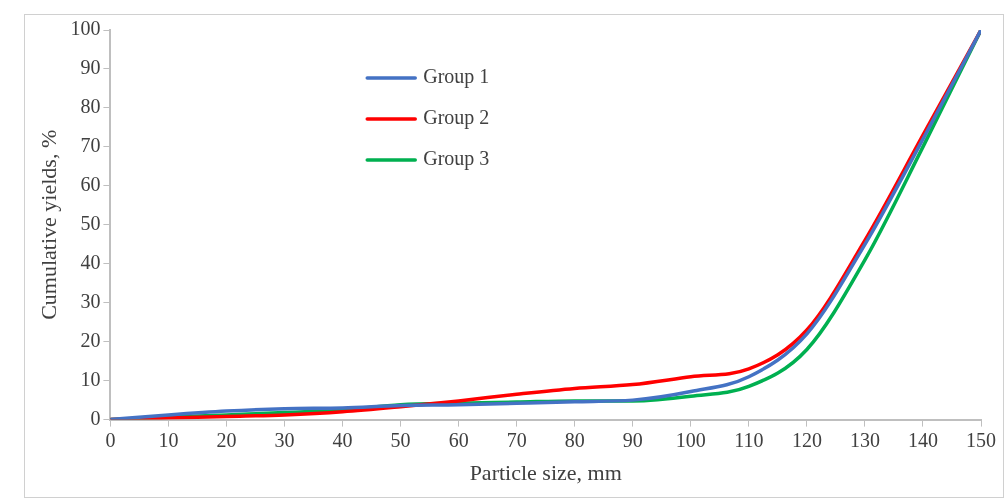 Image resolution: width=1006 pixels, height=501 pixels. What do you see at coordinates (516, 439) in the screenshot?
I see `x-tick-label: 70` at bounding box center [516, 439].